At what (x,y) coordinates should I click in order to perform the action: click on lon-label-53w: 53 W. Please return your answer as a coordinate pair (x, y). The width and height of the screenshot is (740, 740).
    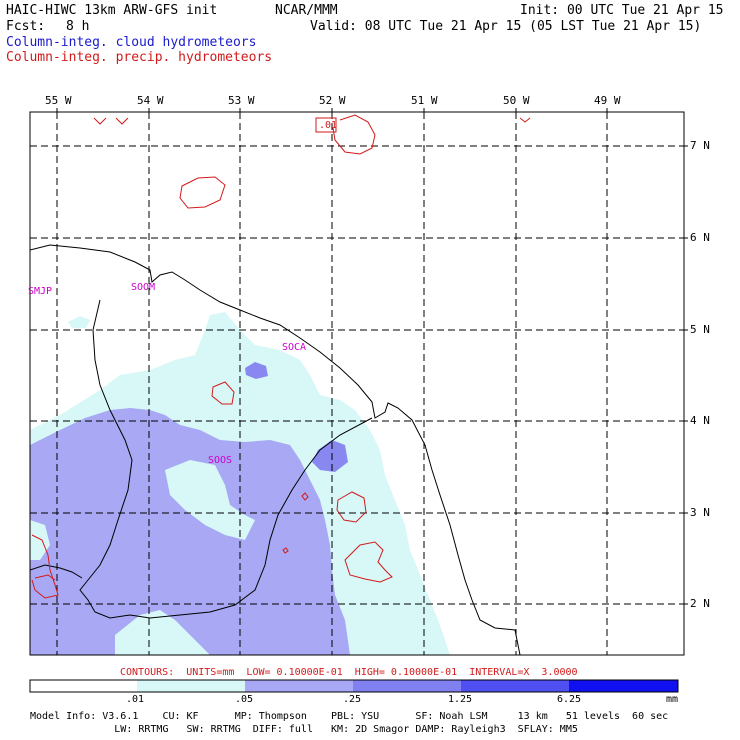
    Looking at the image, I should click on (241, 100).